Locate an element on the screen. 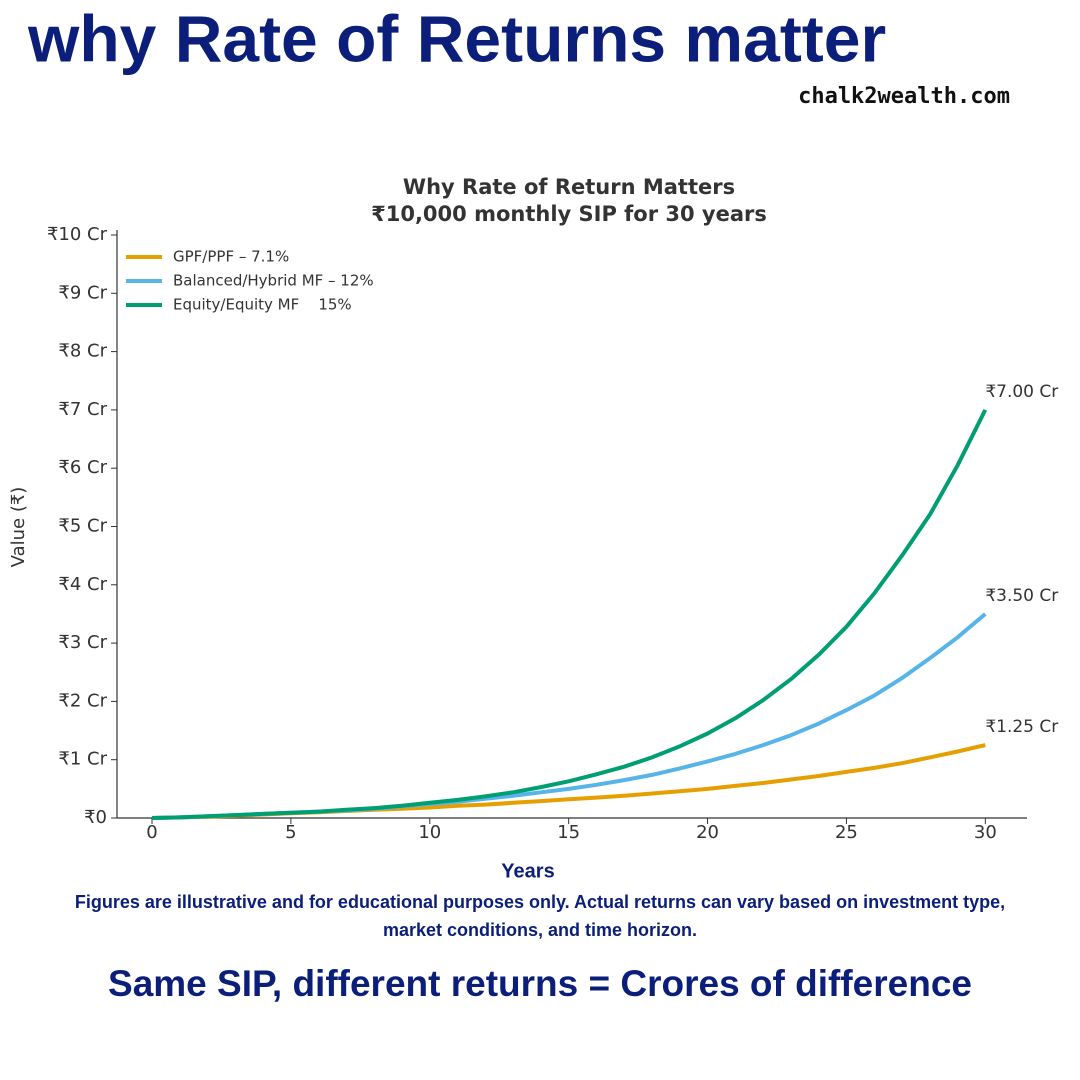 This screenshot has width=1080, height=1080. y-tick-label: ₹9 Cr is located at coordinates (82, 292).